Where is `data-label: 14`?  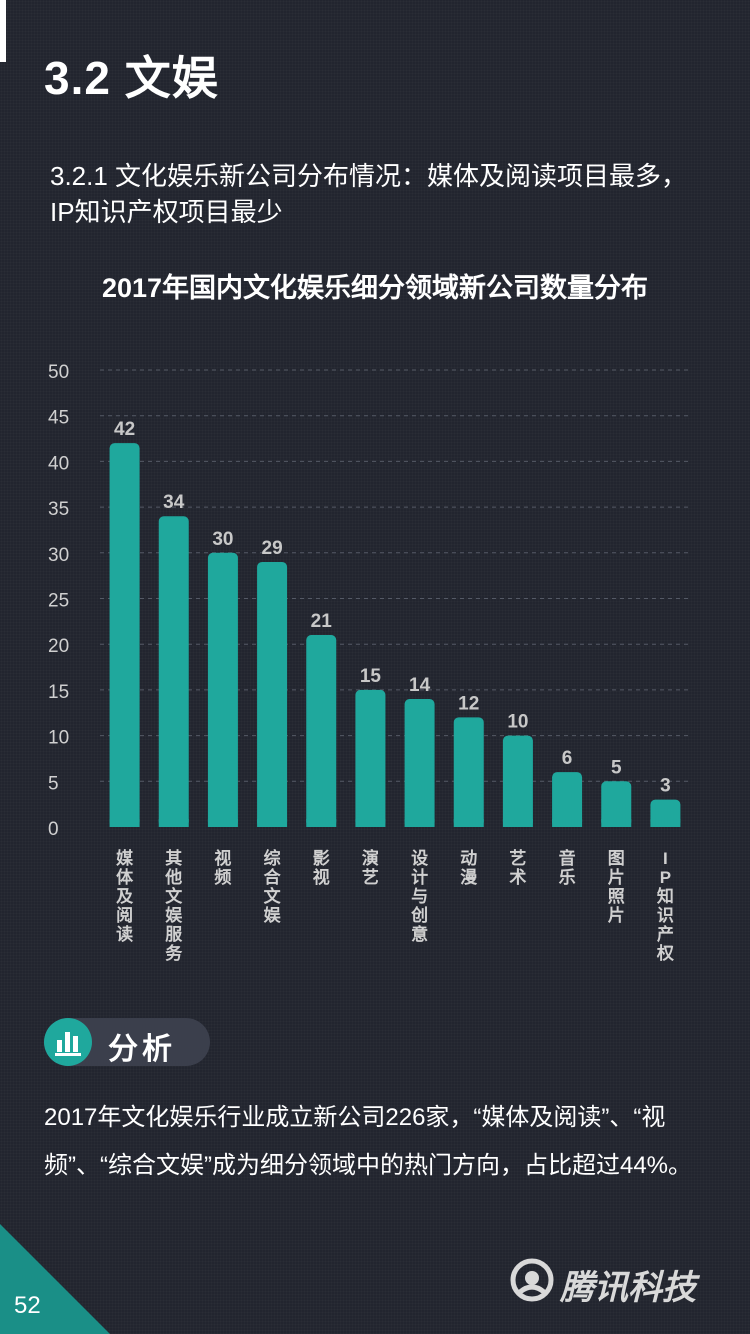
data-label: 14 is located at coordinates (420, 685).